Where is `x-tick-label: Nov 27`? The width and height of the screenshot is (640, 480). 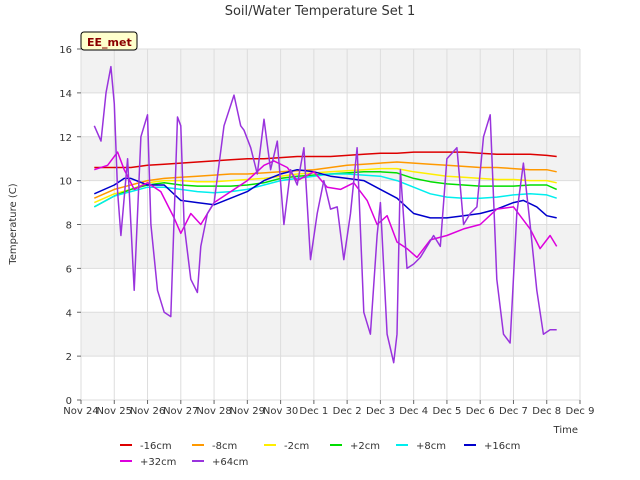 x-tick-label: Nov 27 is located at coordinates (180, 411).